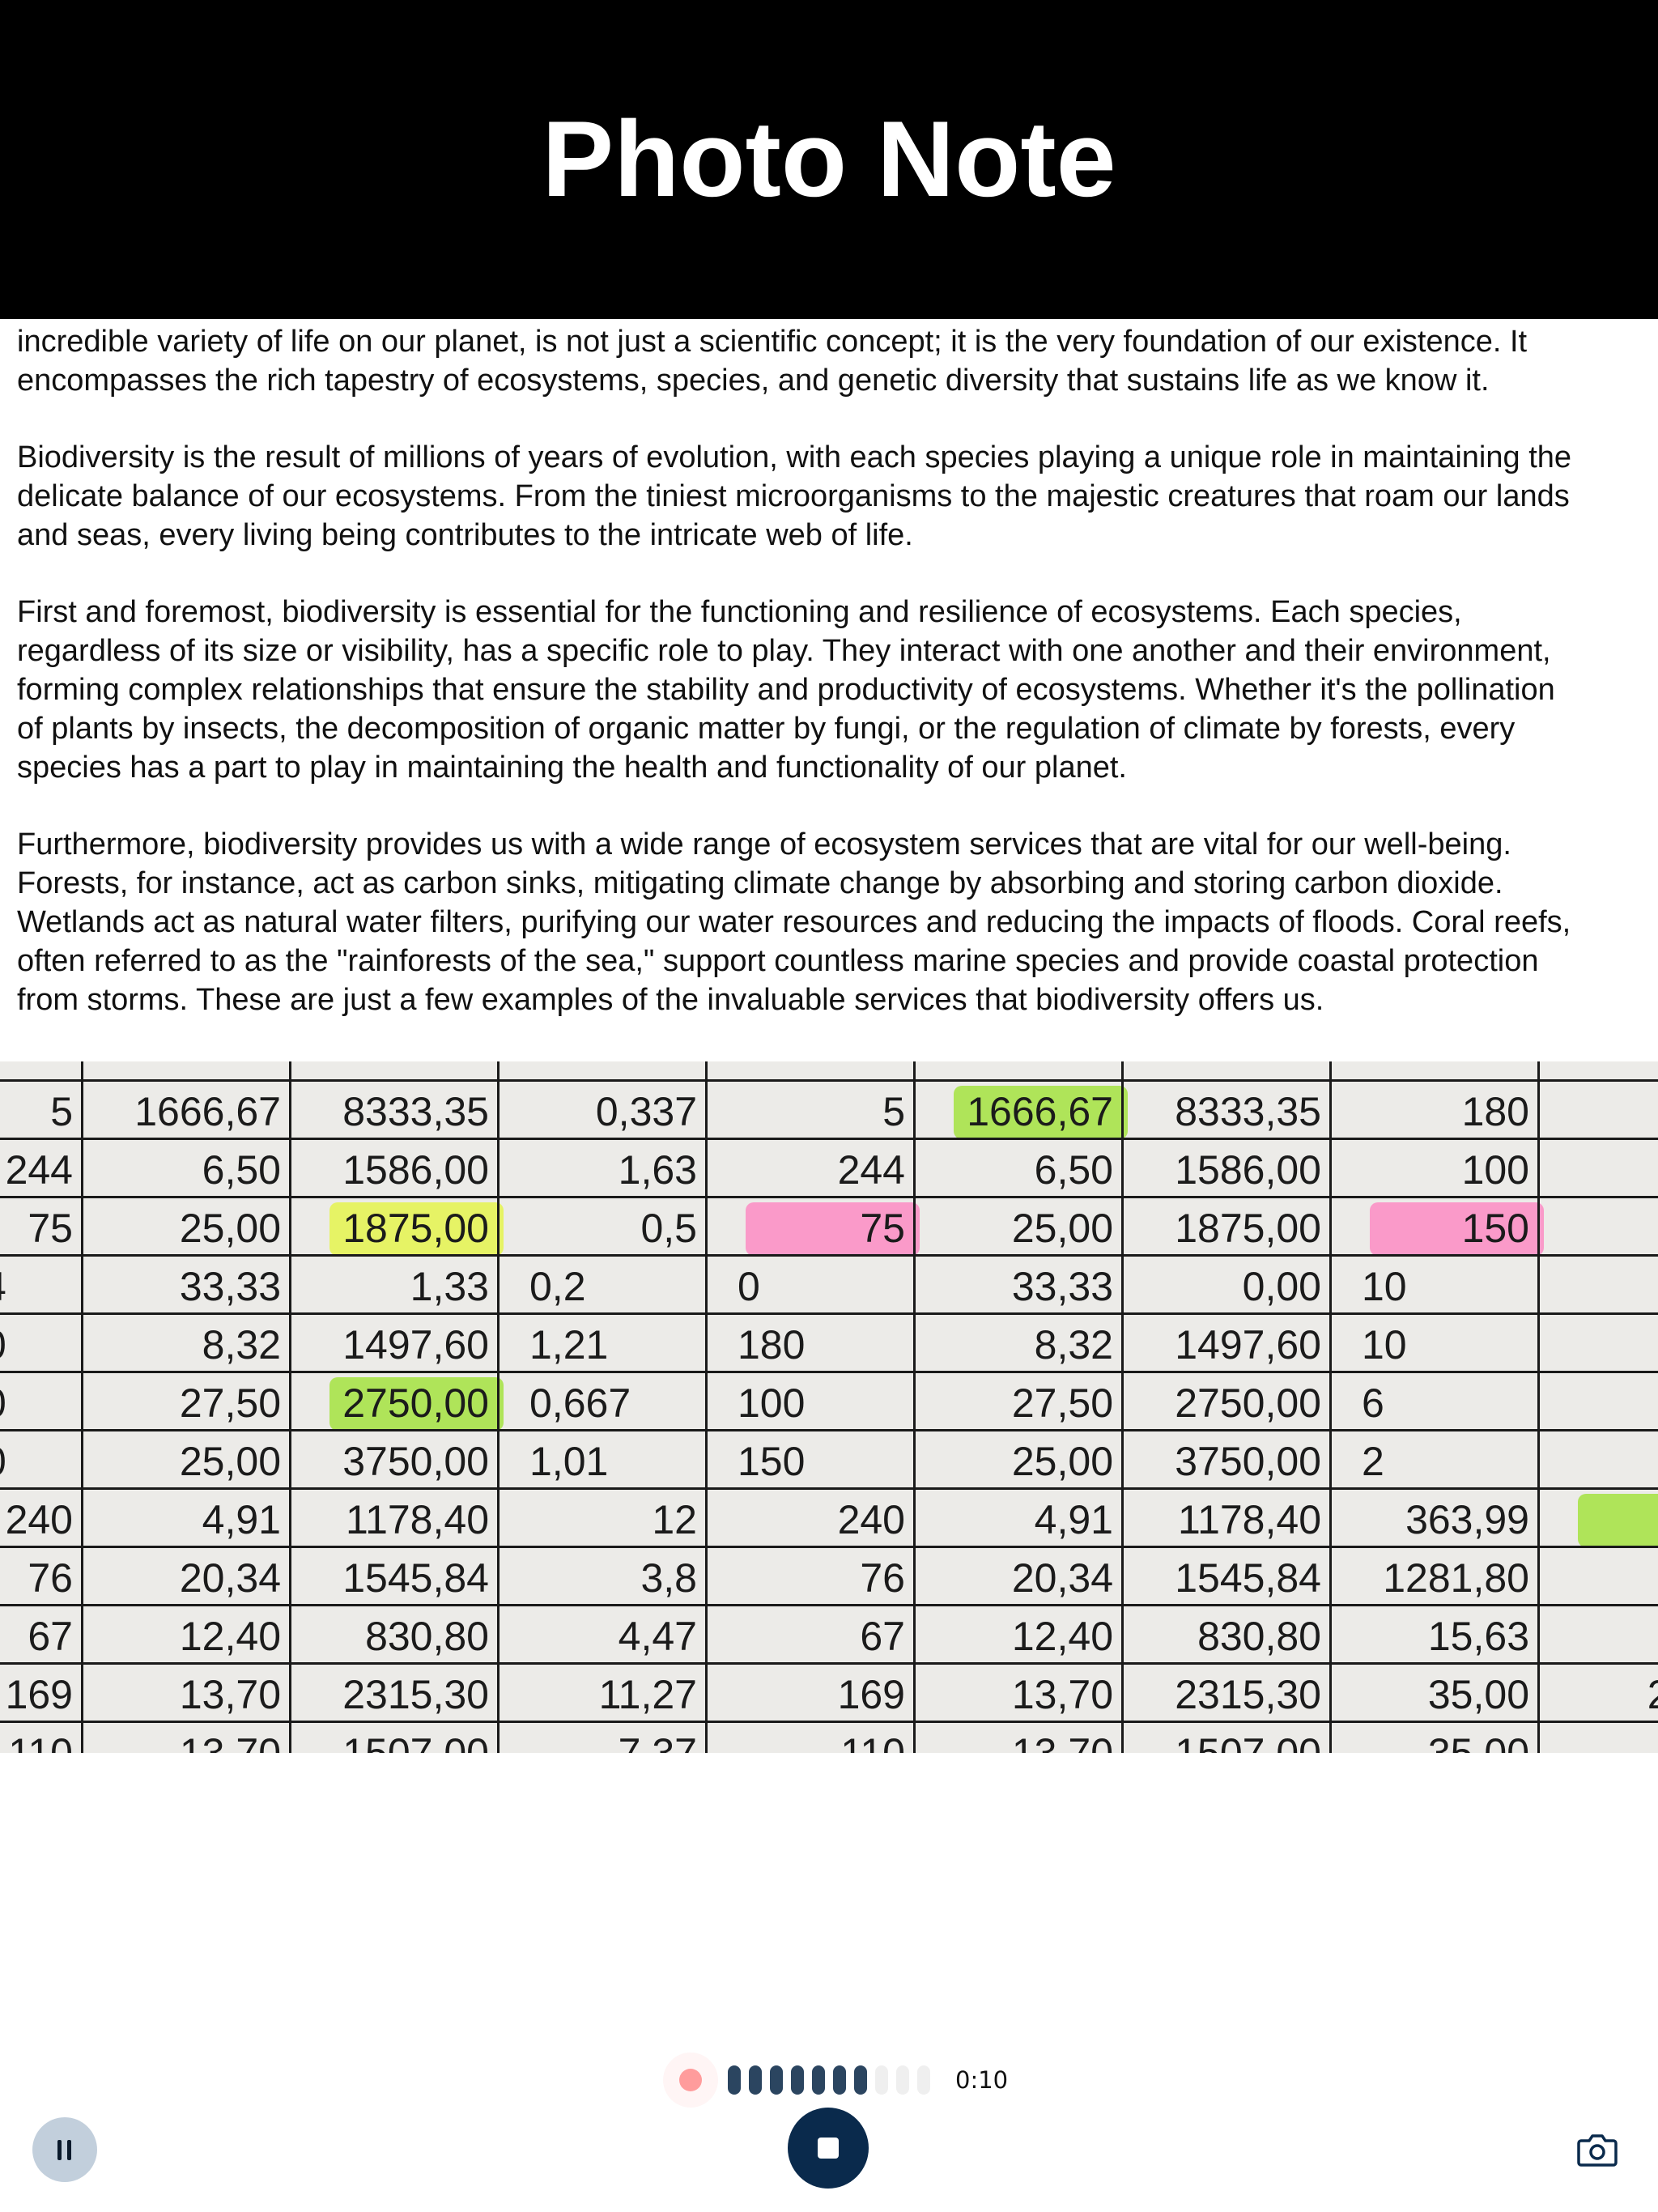  What do you see at coordinates (647, 1695) in the screenshot?
I see `table-cell: 11,27` at bounding box center [647, 1695].